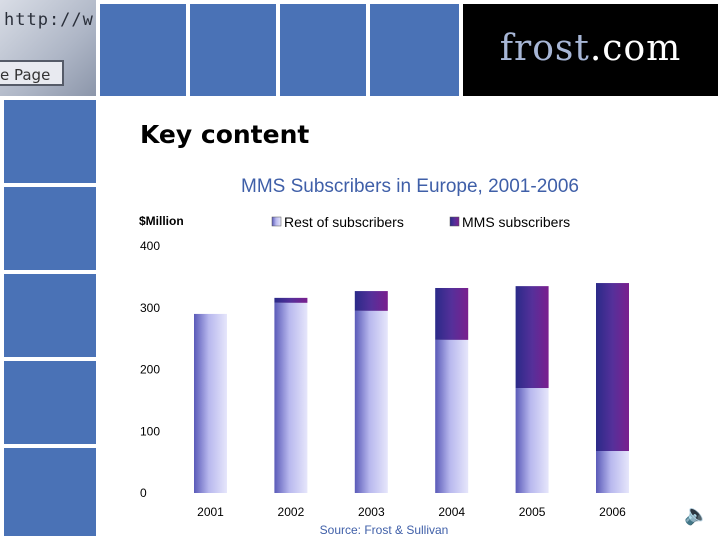  What do you see at coordinates (410, 186) in the screenshot?
I see `chart-title: MMS Subscribers in Europe, 2001-2006` at bounding box center [410, 186].